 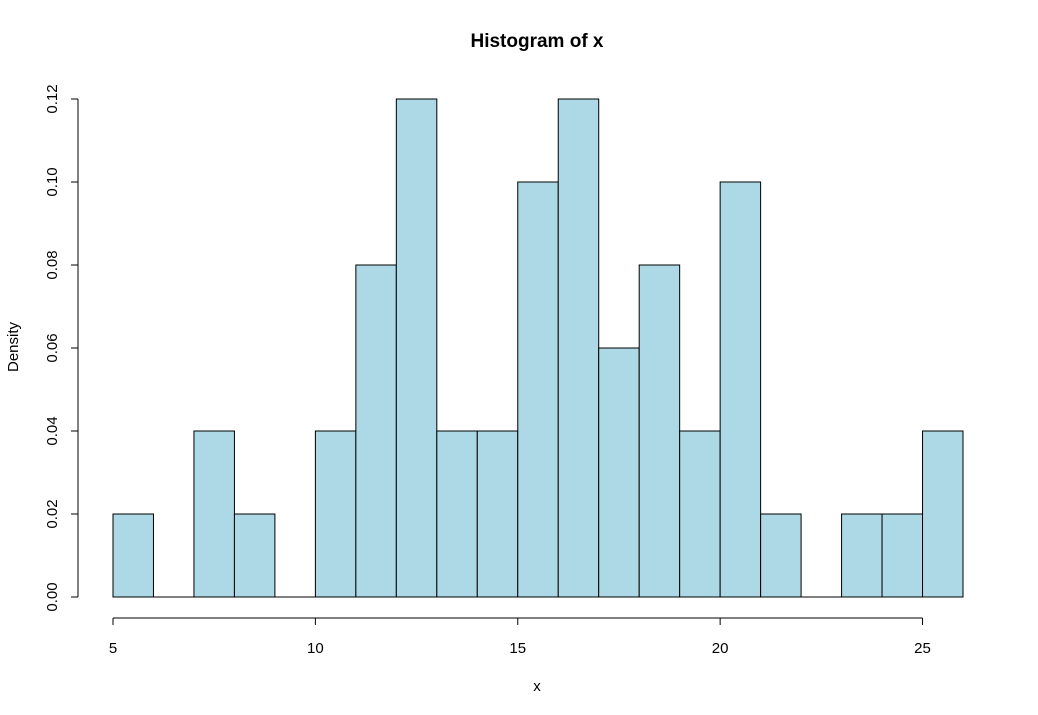 I want to click on y-tick-label: 0.10, so click(x=52, y=181).